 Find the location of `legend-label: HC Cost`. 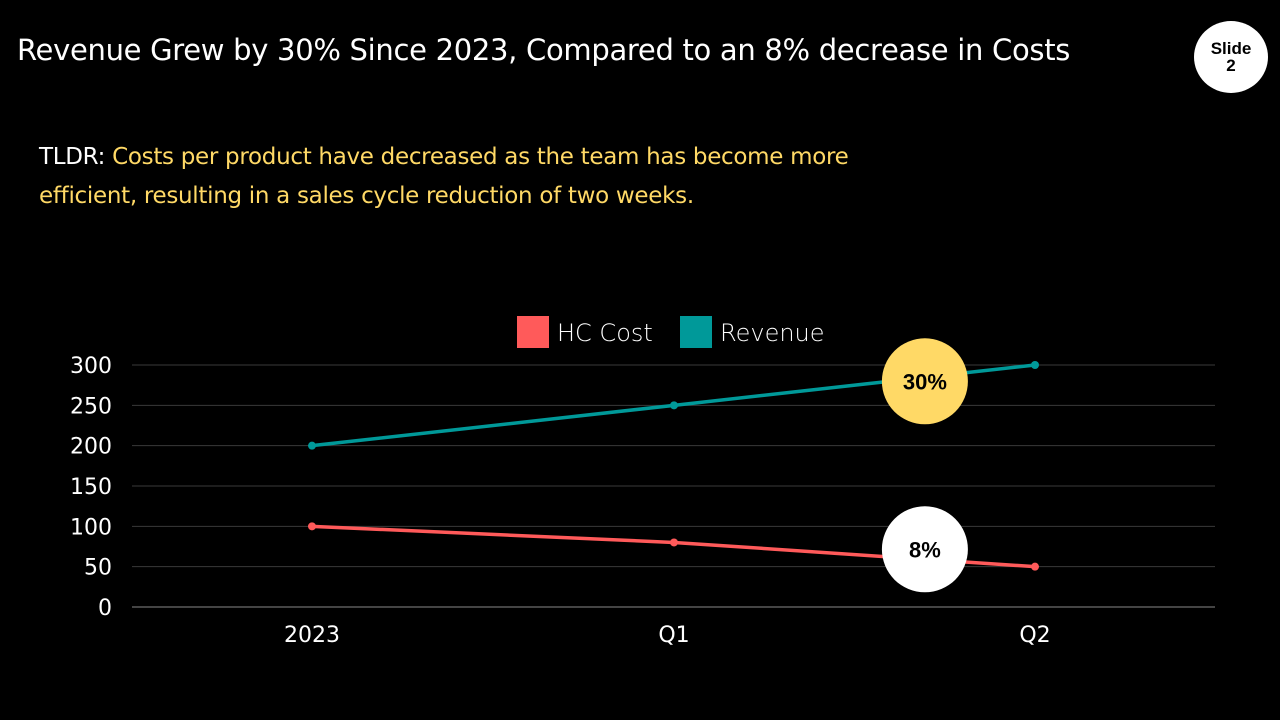

legend-label: HC Cost is located at coordinates (605, 333).